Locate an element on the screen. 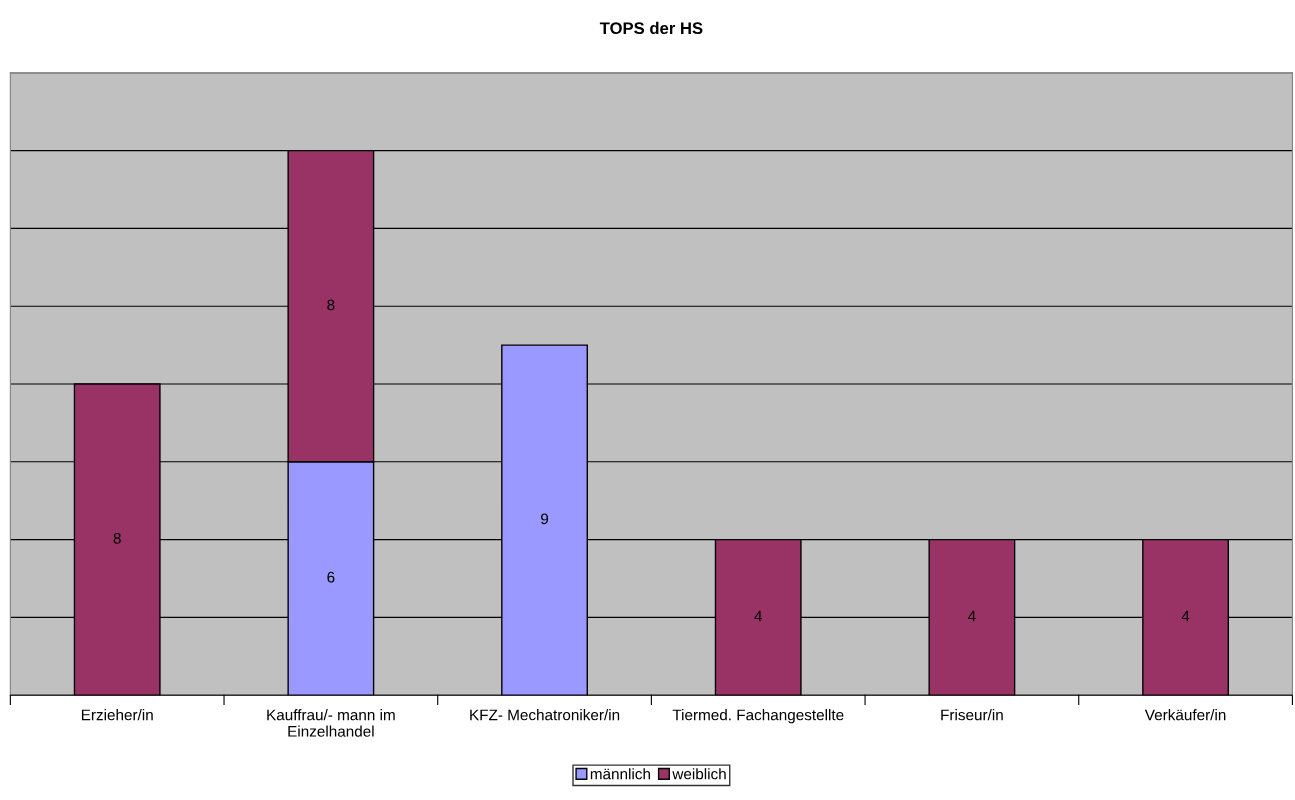 The height and width of the screenshot is (800, 1295). x-tick-label: Kauffrau/- mann im Einzelhandel is located at coordinates (331, 723).